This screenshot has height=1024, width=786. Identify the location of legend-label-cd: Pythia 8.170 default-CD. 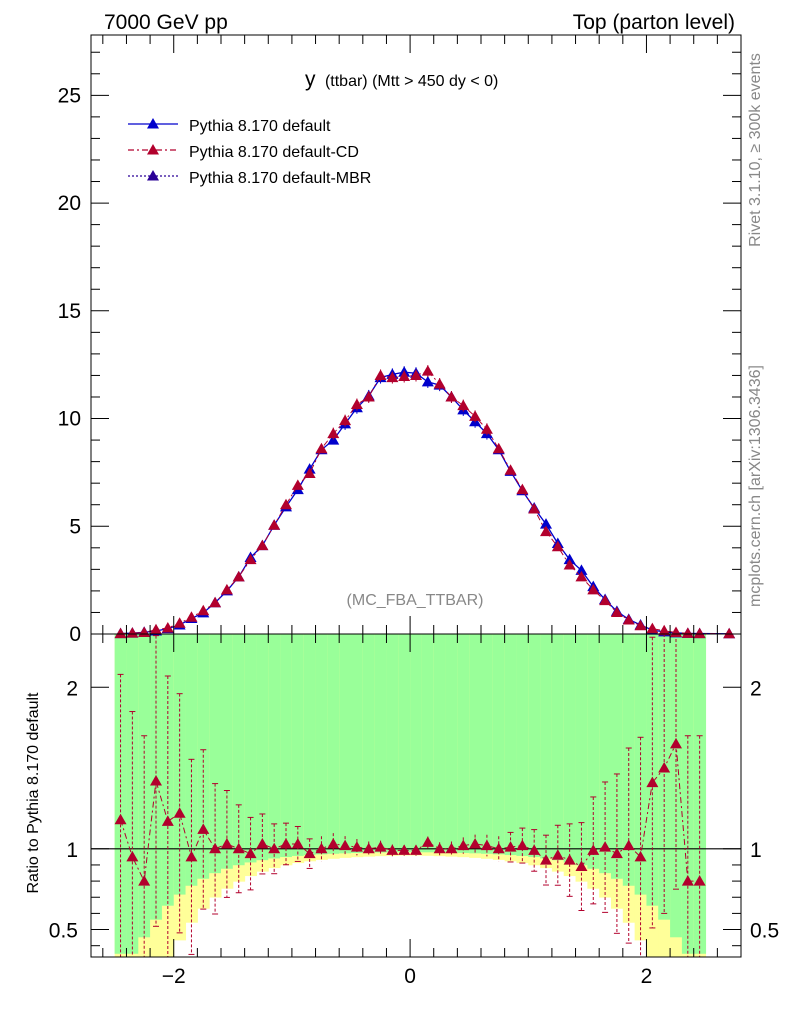
(274, 152).